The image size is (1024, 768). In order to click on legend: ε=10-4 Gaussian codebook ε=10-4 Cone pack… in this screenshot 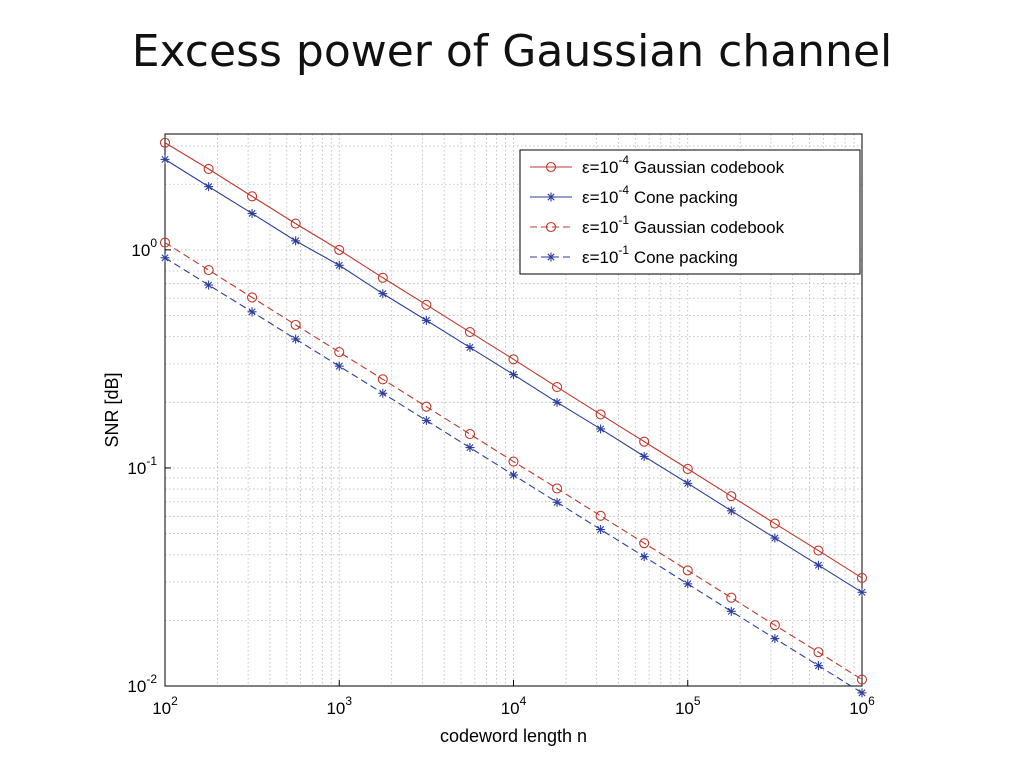, I will do `click(690, 212)`.